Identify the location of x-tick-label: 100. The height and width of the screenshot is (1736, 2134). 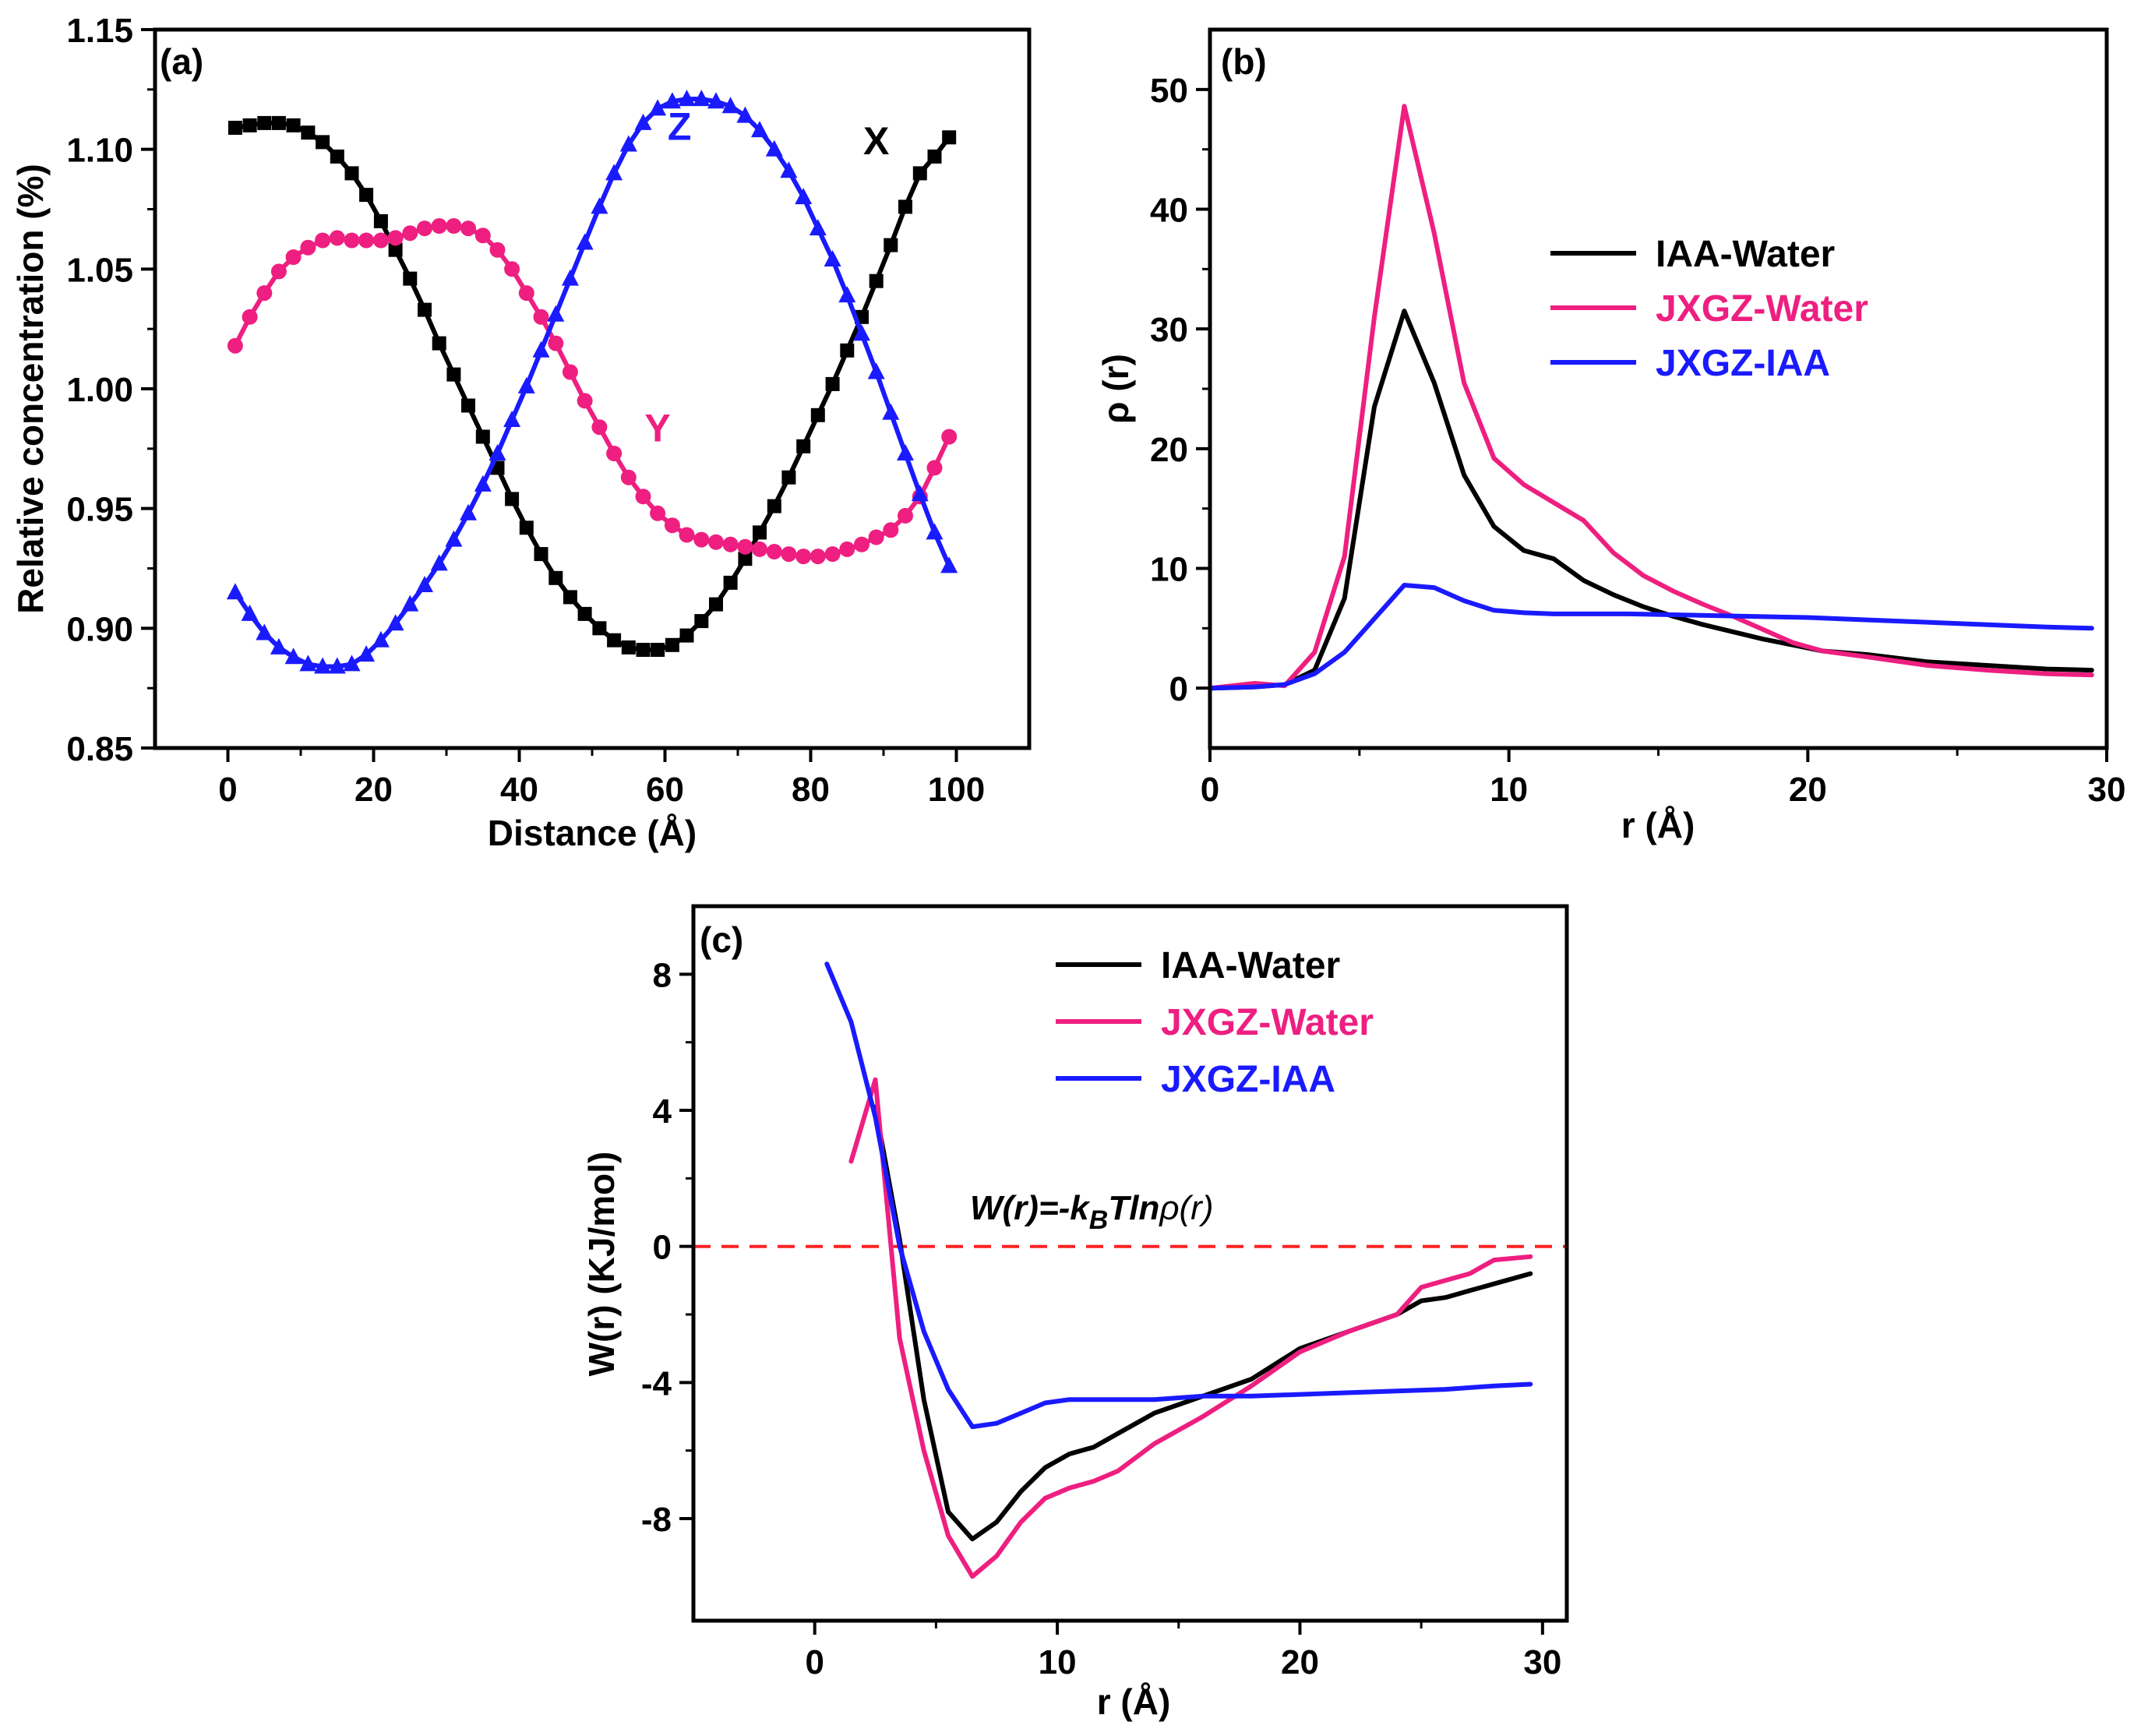
(957, 790).